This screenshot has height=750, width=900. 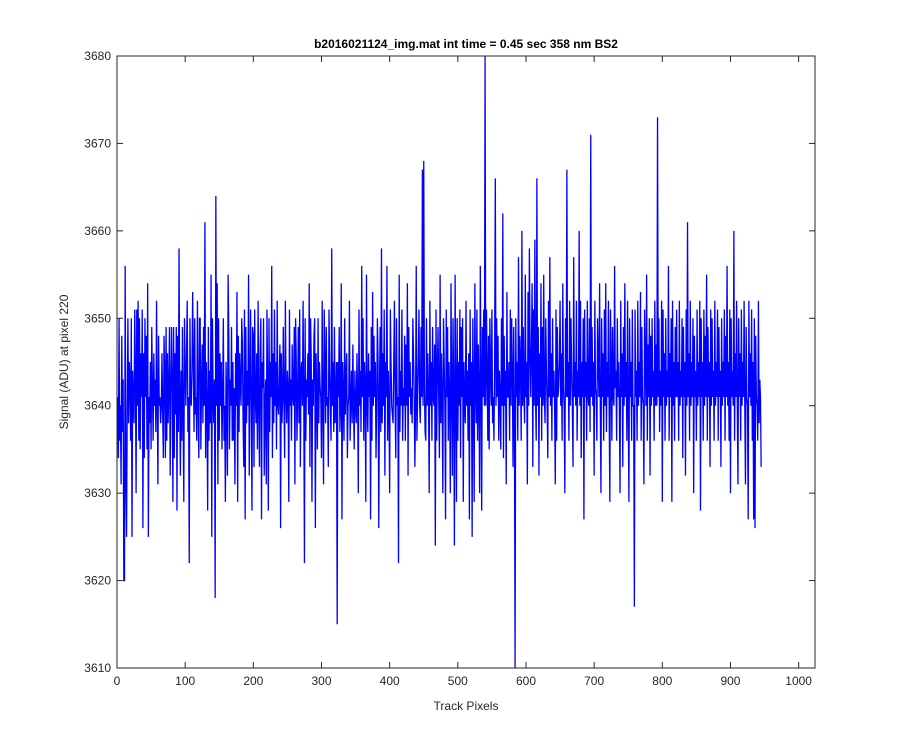 What do you see at coordinates (97, 143) in the screenshot?
I see `y-tick-label: 3670` at bounding box center [97, 143].